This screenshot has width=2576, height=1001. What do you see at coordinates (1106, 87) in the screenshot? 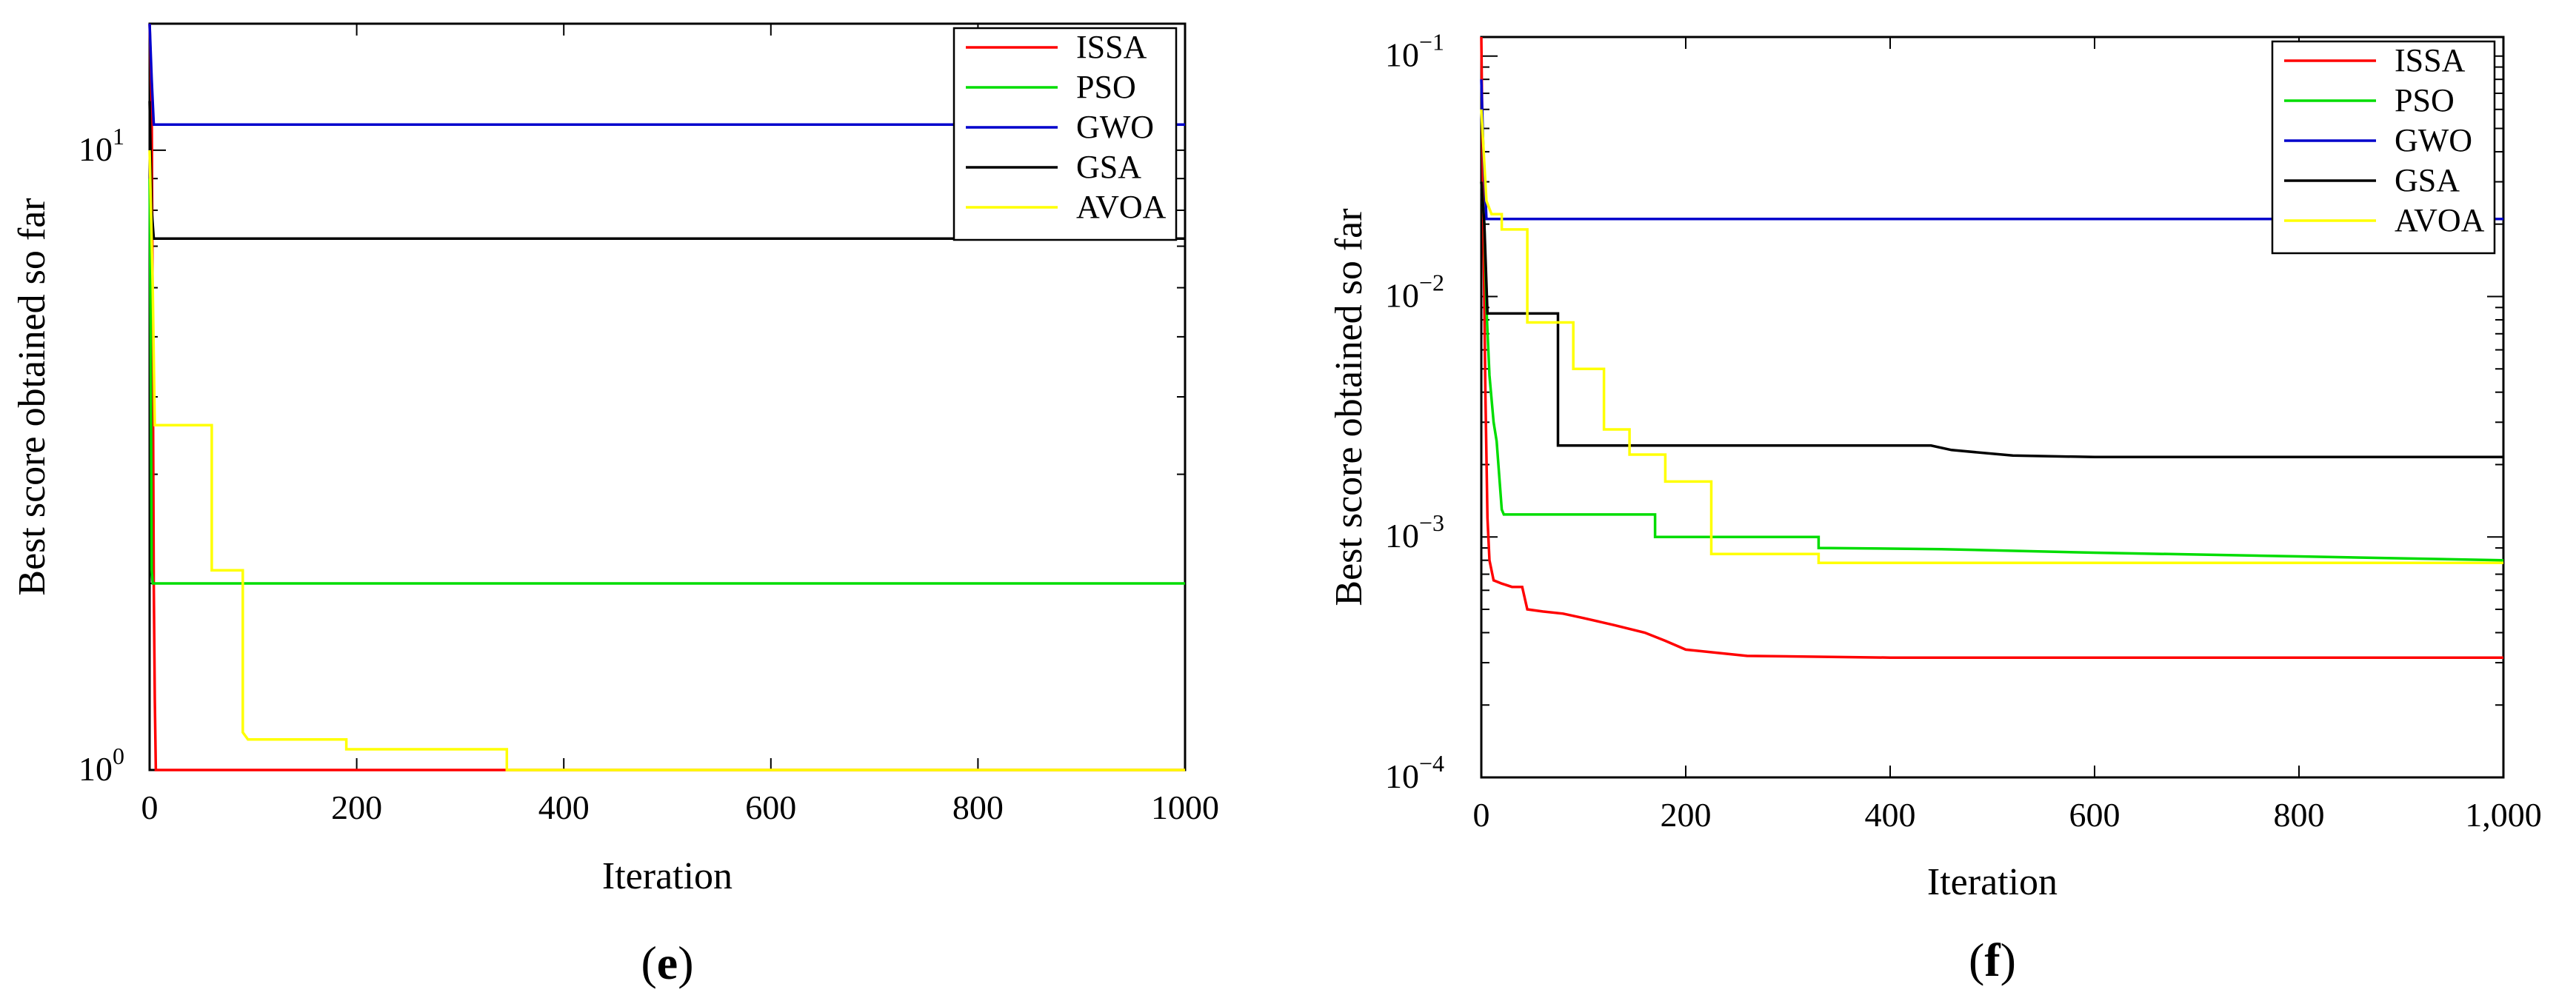
I see `chart-e-legend-label-pso: PSO` at bounding box center [1106, 87].